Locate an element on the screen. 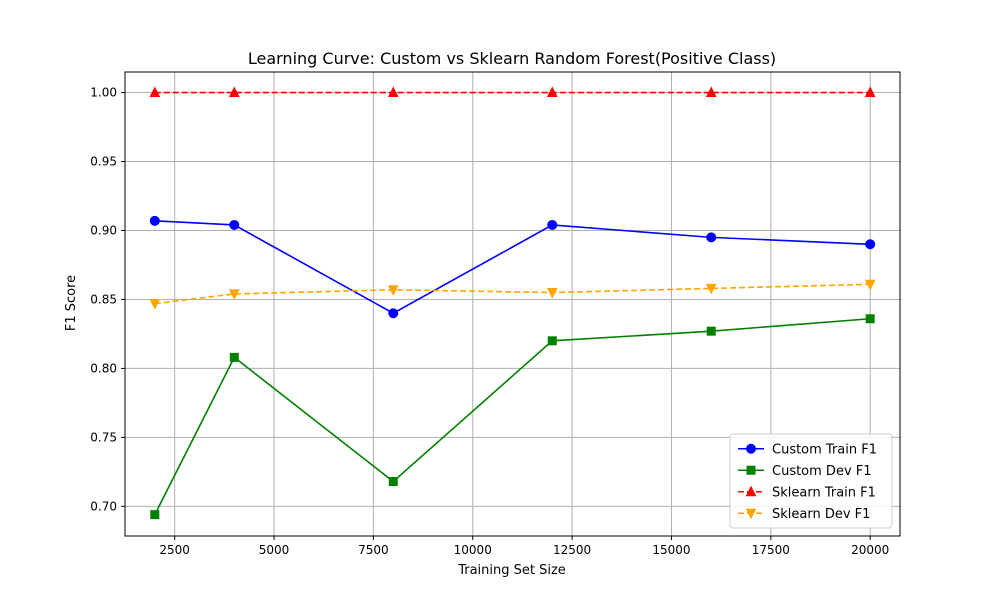  series-sklearn-dev-f1 is located at coordinates (512, 294).